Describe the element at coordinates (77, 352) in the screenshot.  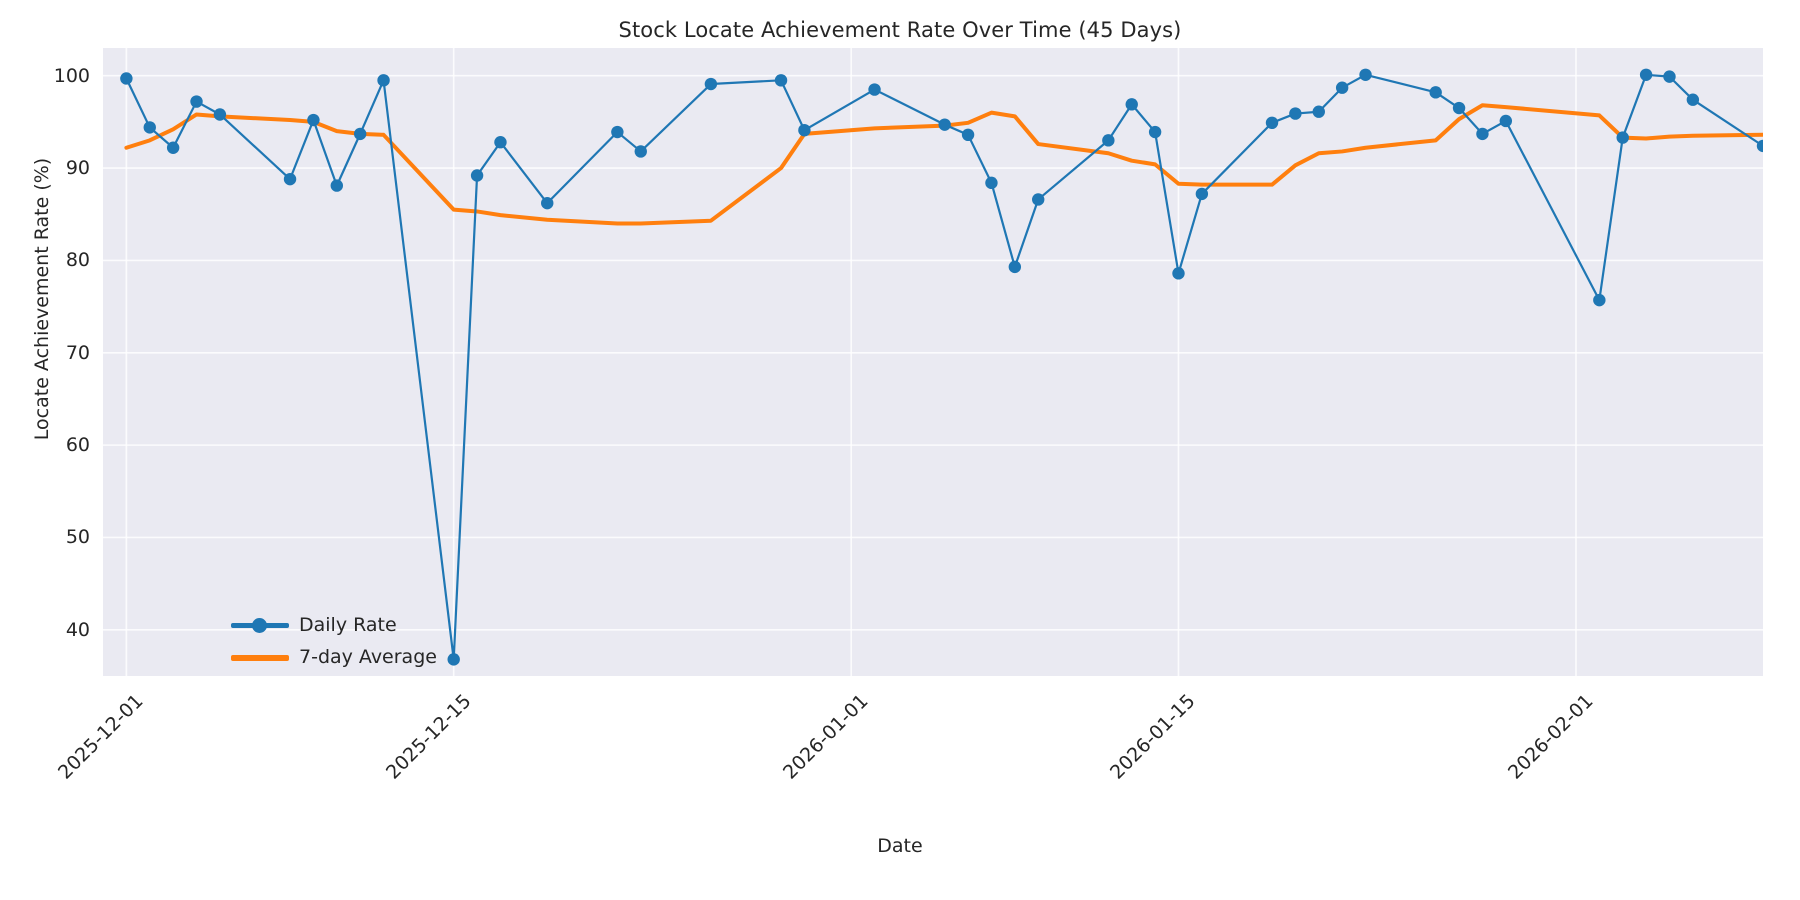
I see `y-tick-label: 70` at that location.